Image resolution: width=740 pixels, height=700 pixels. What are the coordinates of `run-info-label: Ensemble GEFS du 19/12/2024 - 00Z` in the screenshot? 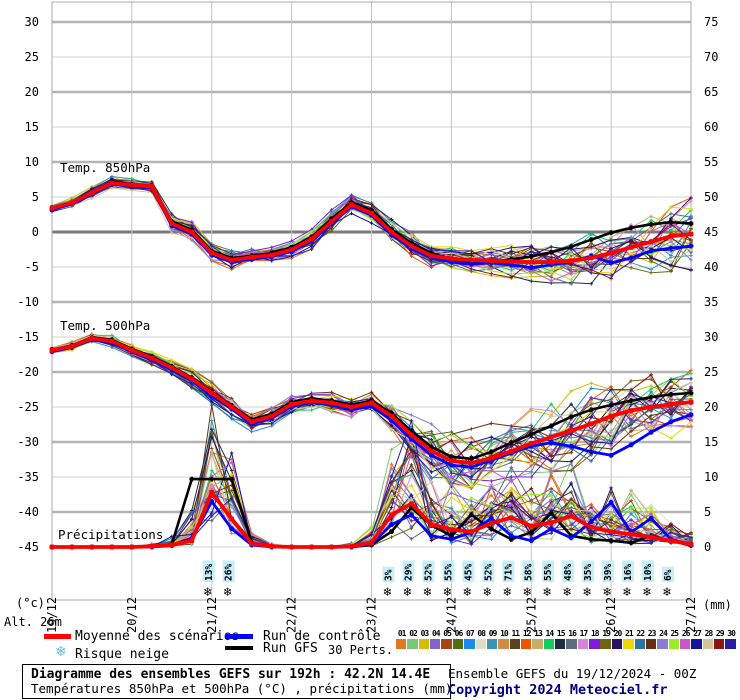 It's located at (572, 673).